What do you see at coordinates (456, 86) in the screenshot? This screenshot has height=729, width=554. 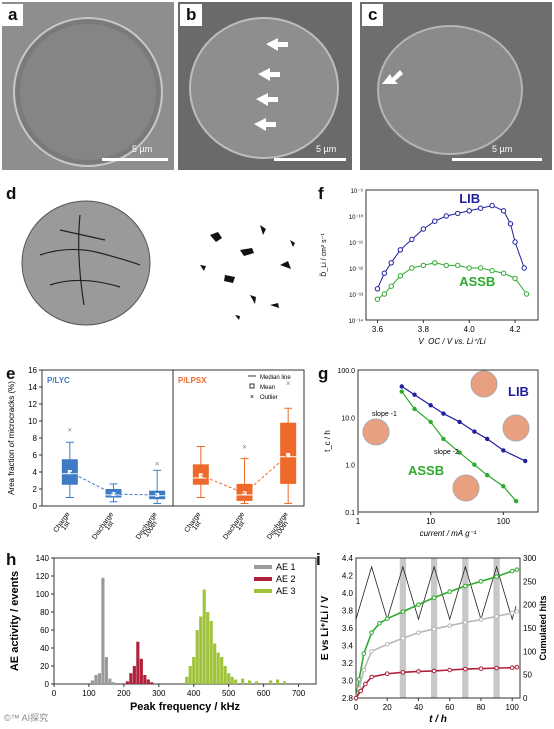 I see `sem-particle-c` at bounding box center [456, 86].